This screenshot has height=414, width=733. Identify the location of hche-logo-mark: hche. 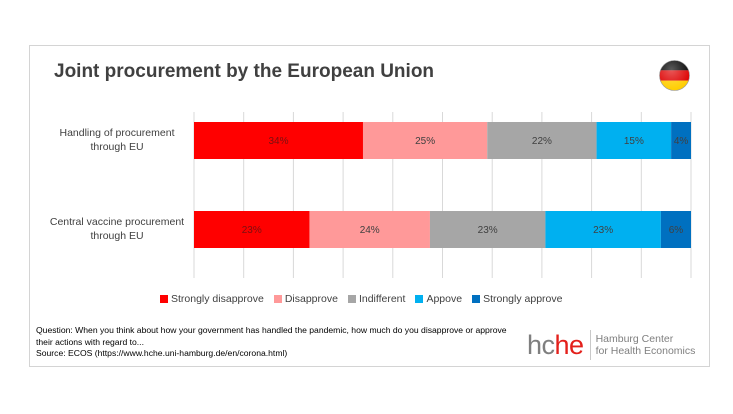
(555, 345).